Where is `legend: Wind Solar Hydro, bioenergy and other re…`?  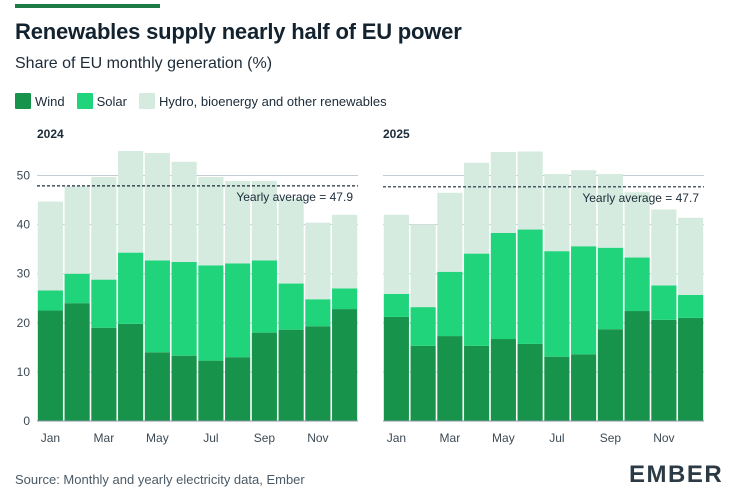
legend: Wind Solar Hydro, bioenergy and other re… is located at coordinates (207, 101).